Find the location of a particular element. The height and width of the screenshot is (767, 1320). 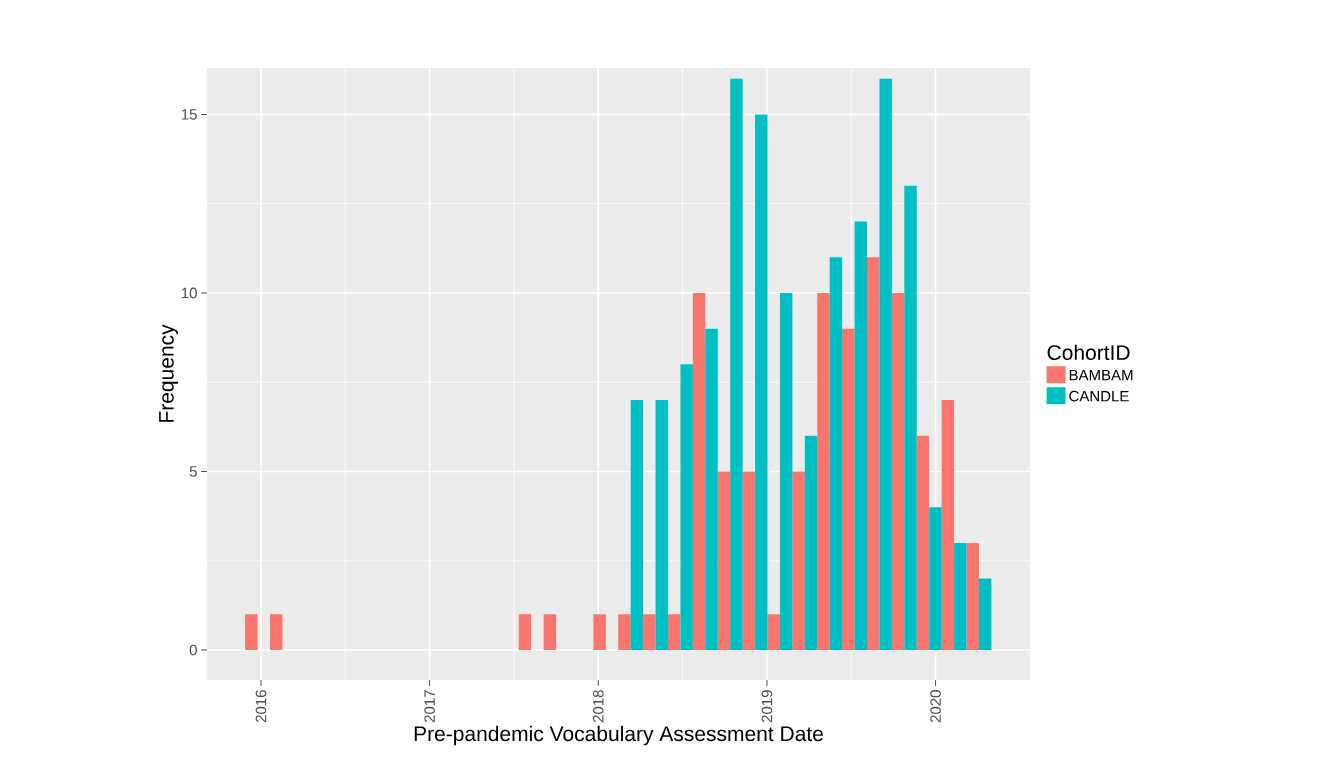

y-tick-label: 5 is located at coordinates (193, 471).